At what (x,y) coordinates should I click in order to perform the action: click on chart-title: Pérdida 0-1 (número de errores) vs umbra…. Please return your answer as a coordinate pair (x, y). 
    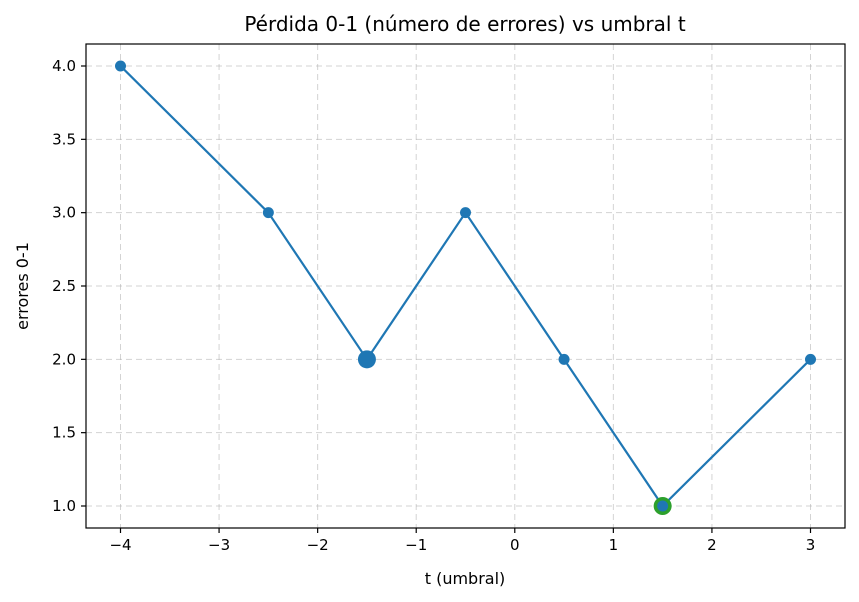
    Looking at the image, I should click on (465, 24).